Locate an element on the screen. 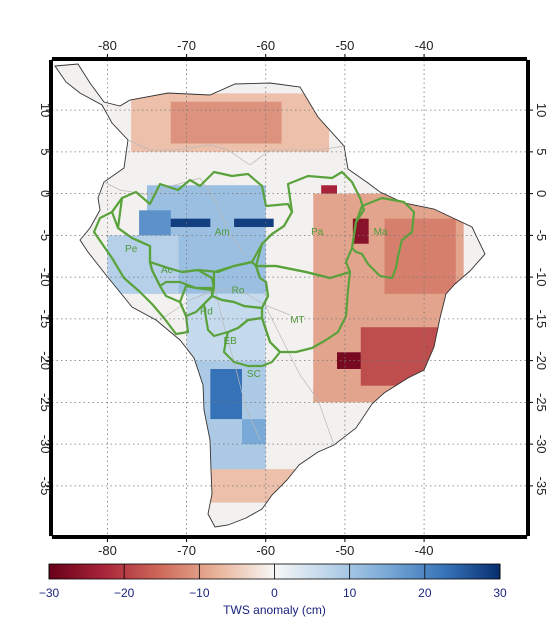 The image size is (550, 629). colorbar-ticks: −30 −20 −10 0 10 20 30 is located at coordinates (273, 582).